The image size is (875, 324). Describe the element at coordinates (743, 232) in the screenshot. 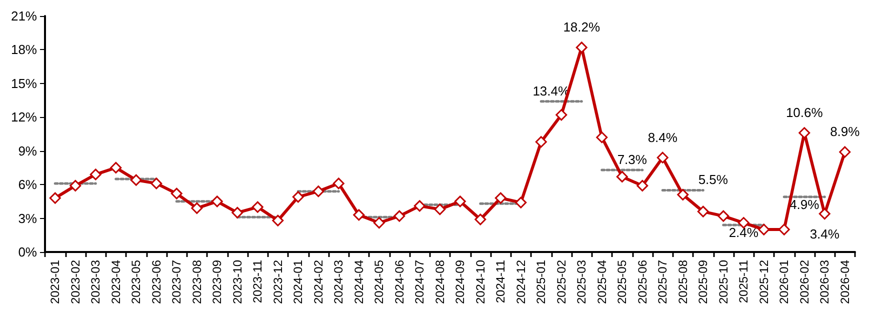

I see `data-label: 2.4%` at that location.